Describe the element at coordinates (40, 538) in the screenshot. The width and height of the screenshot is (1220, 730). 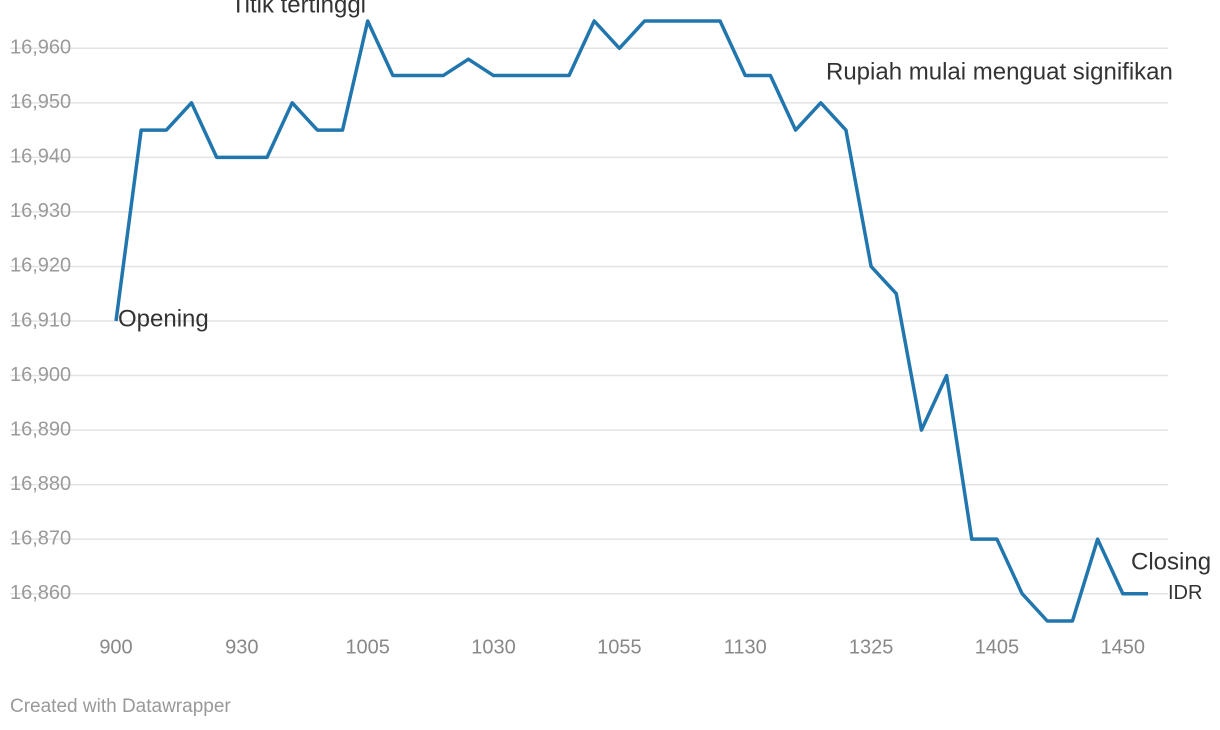
I see `y-tick-label: 16,870` at that location.